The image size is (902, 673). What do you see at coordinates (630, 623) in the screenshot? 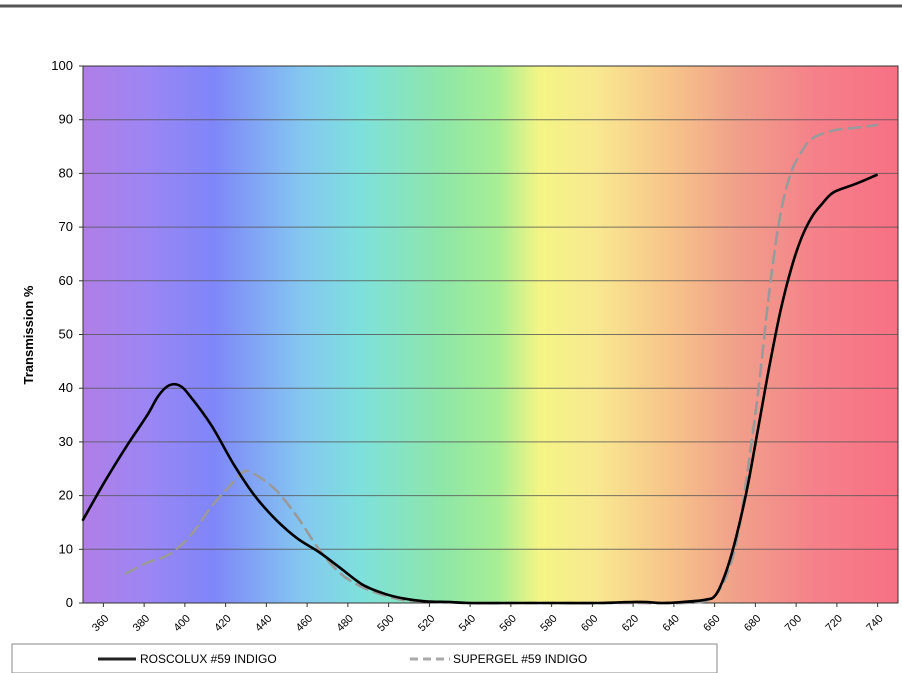
I see `x-tick-label: 620` at bounding box center [630, 623].